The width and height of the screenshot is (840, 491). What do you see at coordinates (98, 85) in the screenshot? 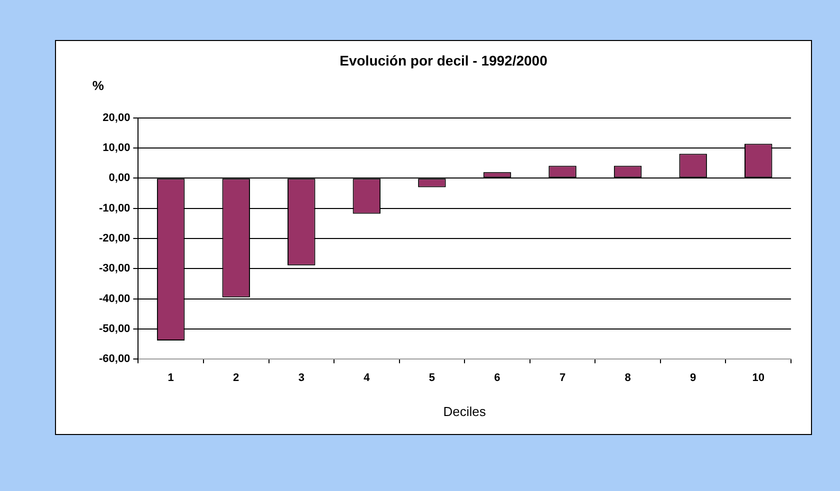
I see `y-axis-title: %` at bounding box center [98, 85].